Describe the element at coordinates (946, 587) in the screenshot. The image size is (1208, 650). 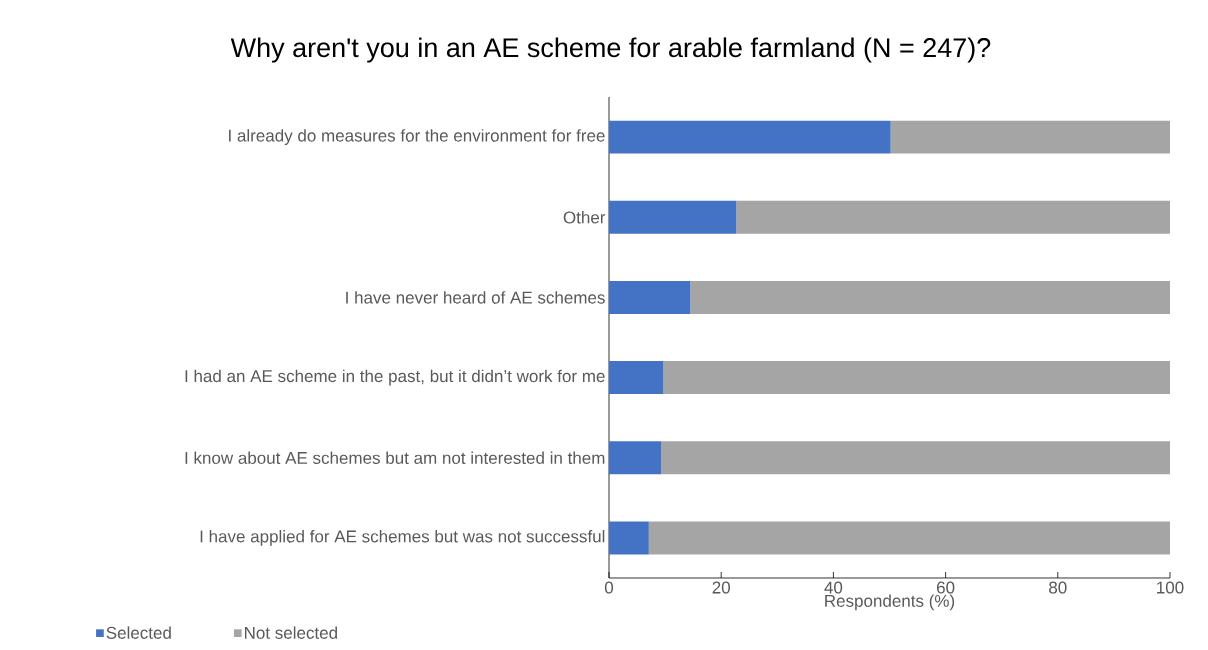
I see `x-tick-label: 60` at that location.